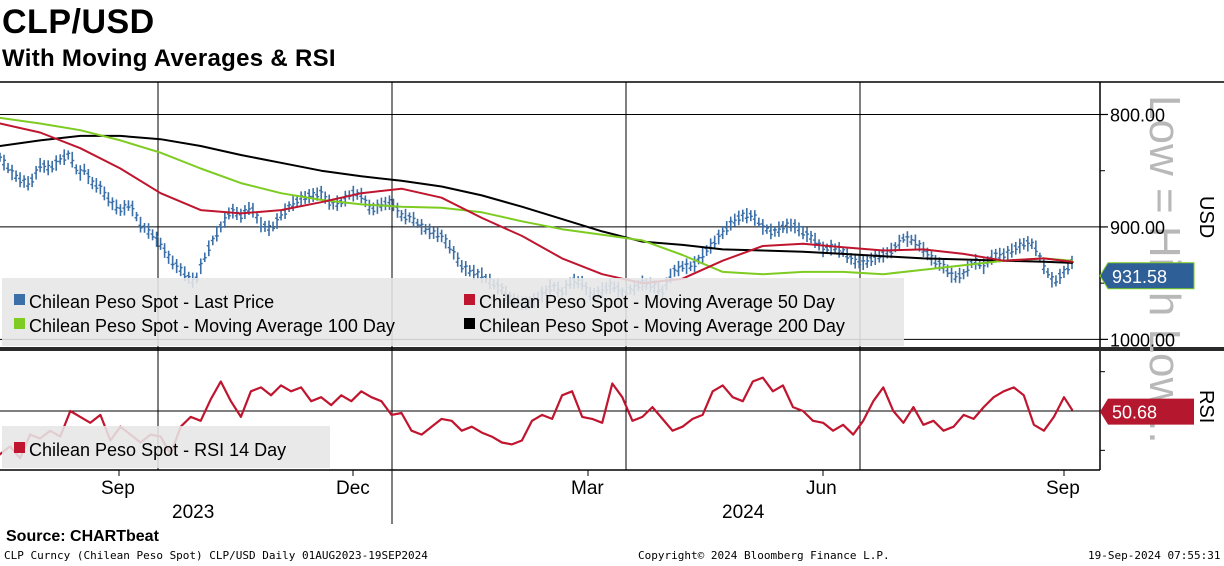 The image size is (1224, 566). I want to click on x-tick-label-3: Jun, so click(821, 488).